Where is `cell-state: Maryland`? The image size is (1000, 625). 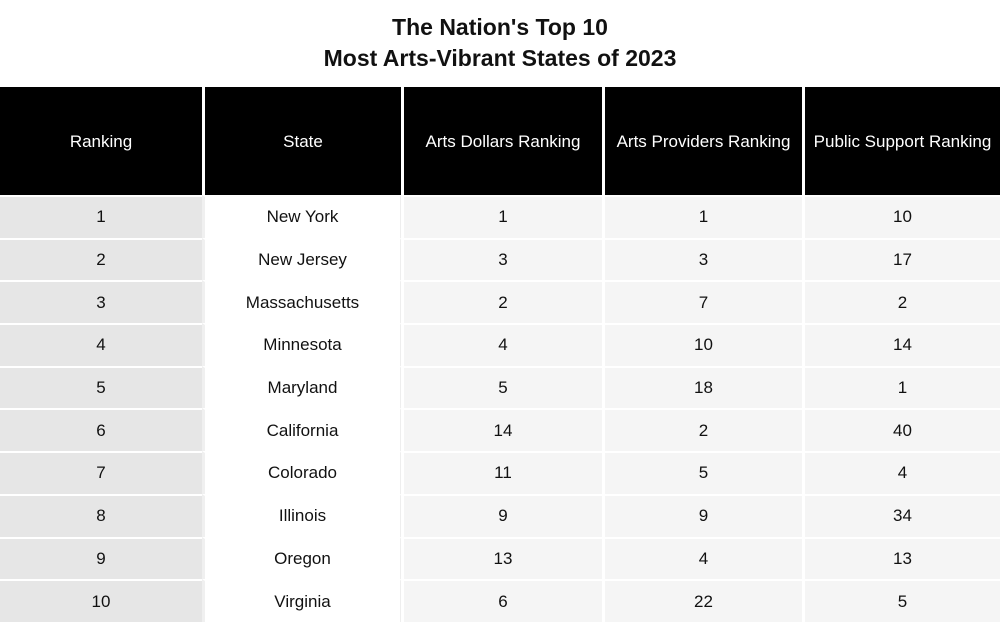 cell-state: Maryland is located at coordinates (301, 387).